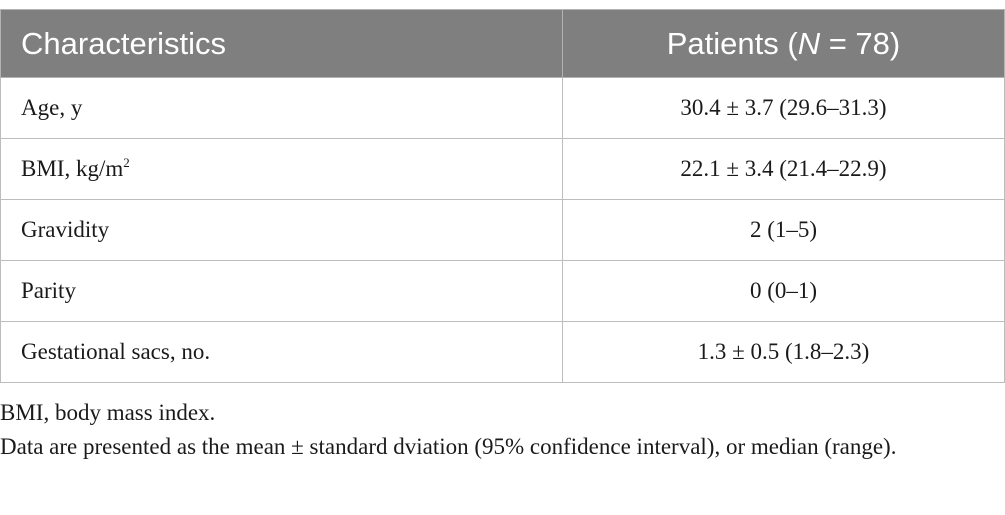 The height and width of the screenshot is (515, 1005). What do you see at coordinates (783, 230) in the screenshot?
I see `row-value-gravidity: 2 (1–5)` at bounding box center [783, 230].